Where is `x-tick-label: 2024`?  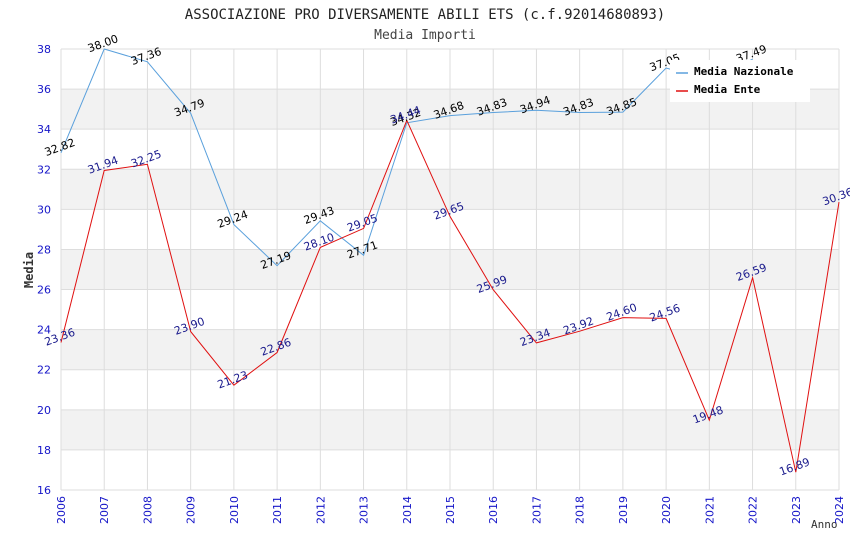 x-tick-label: 2024 is located at coordinates (839, 510).